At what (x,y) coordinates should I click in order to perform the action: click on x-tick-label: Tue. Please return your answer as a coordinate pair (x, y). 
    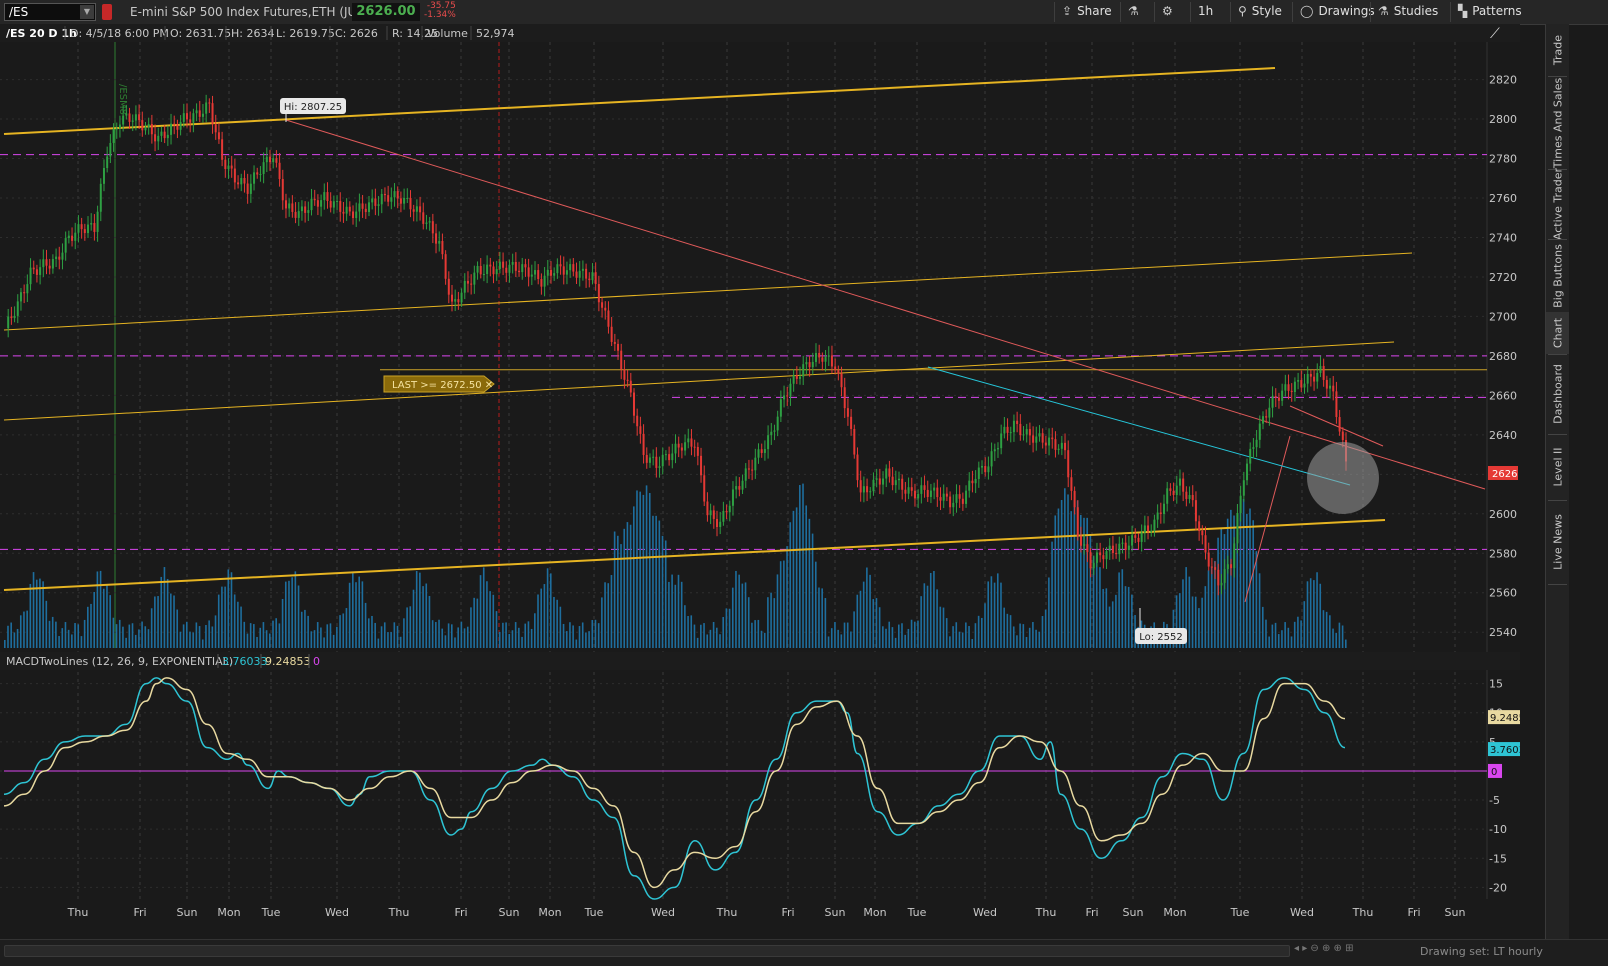
    Looking at the image, I should click on (271, 912).